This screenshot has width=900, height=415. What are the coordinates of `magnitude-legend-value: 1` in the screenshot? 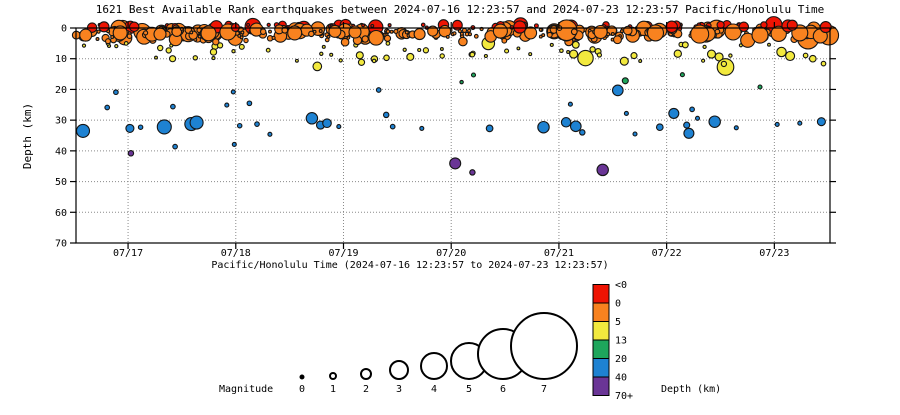 It's located at (333, 389).